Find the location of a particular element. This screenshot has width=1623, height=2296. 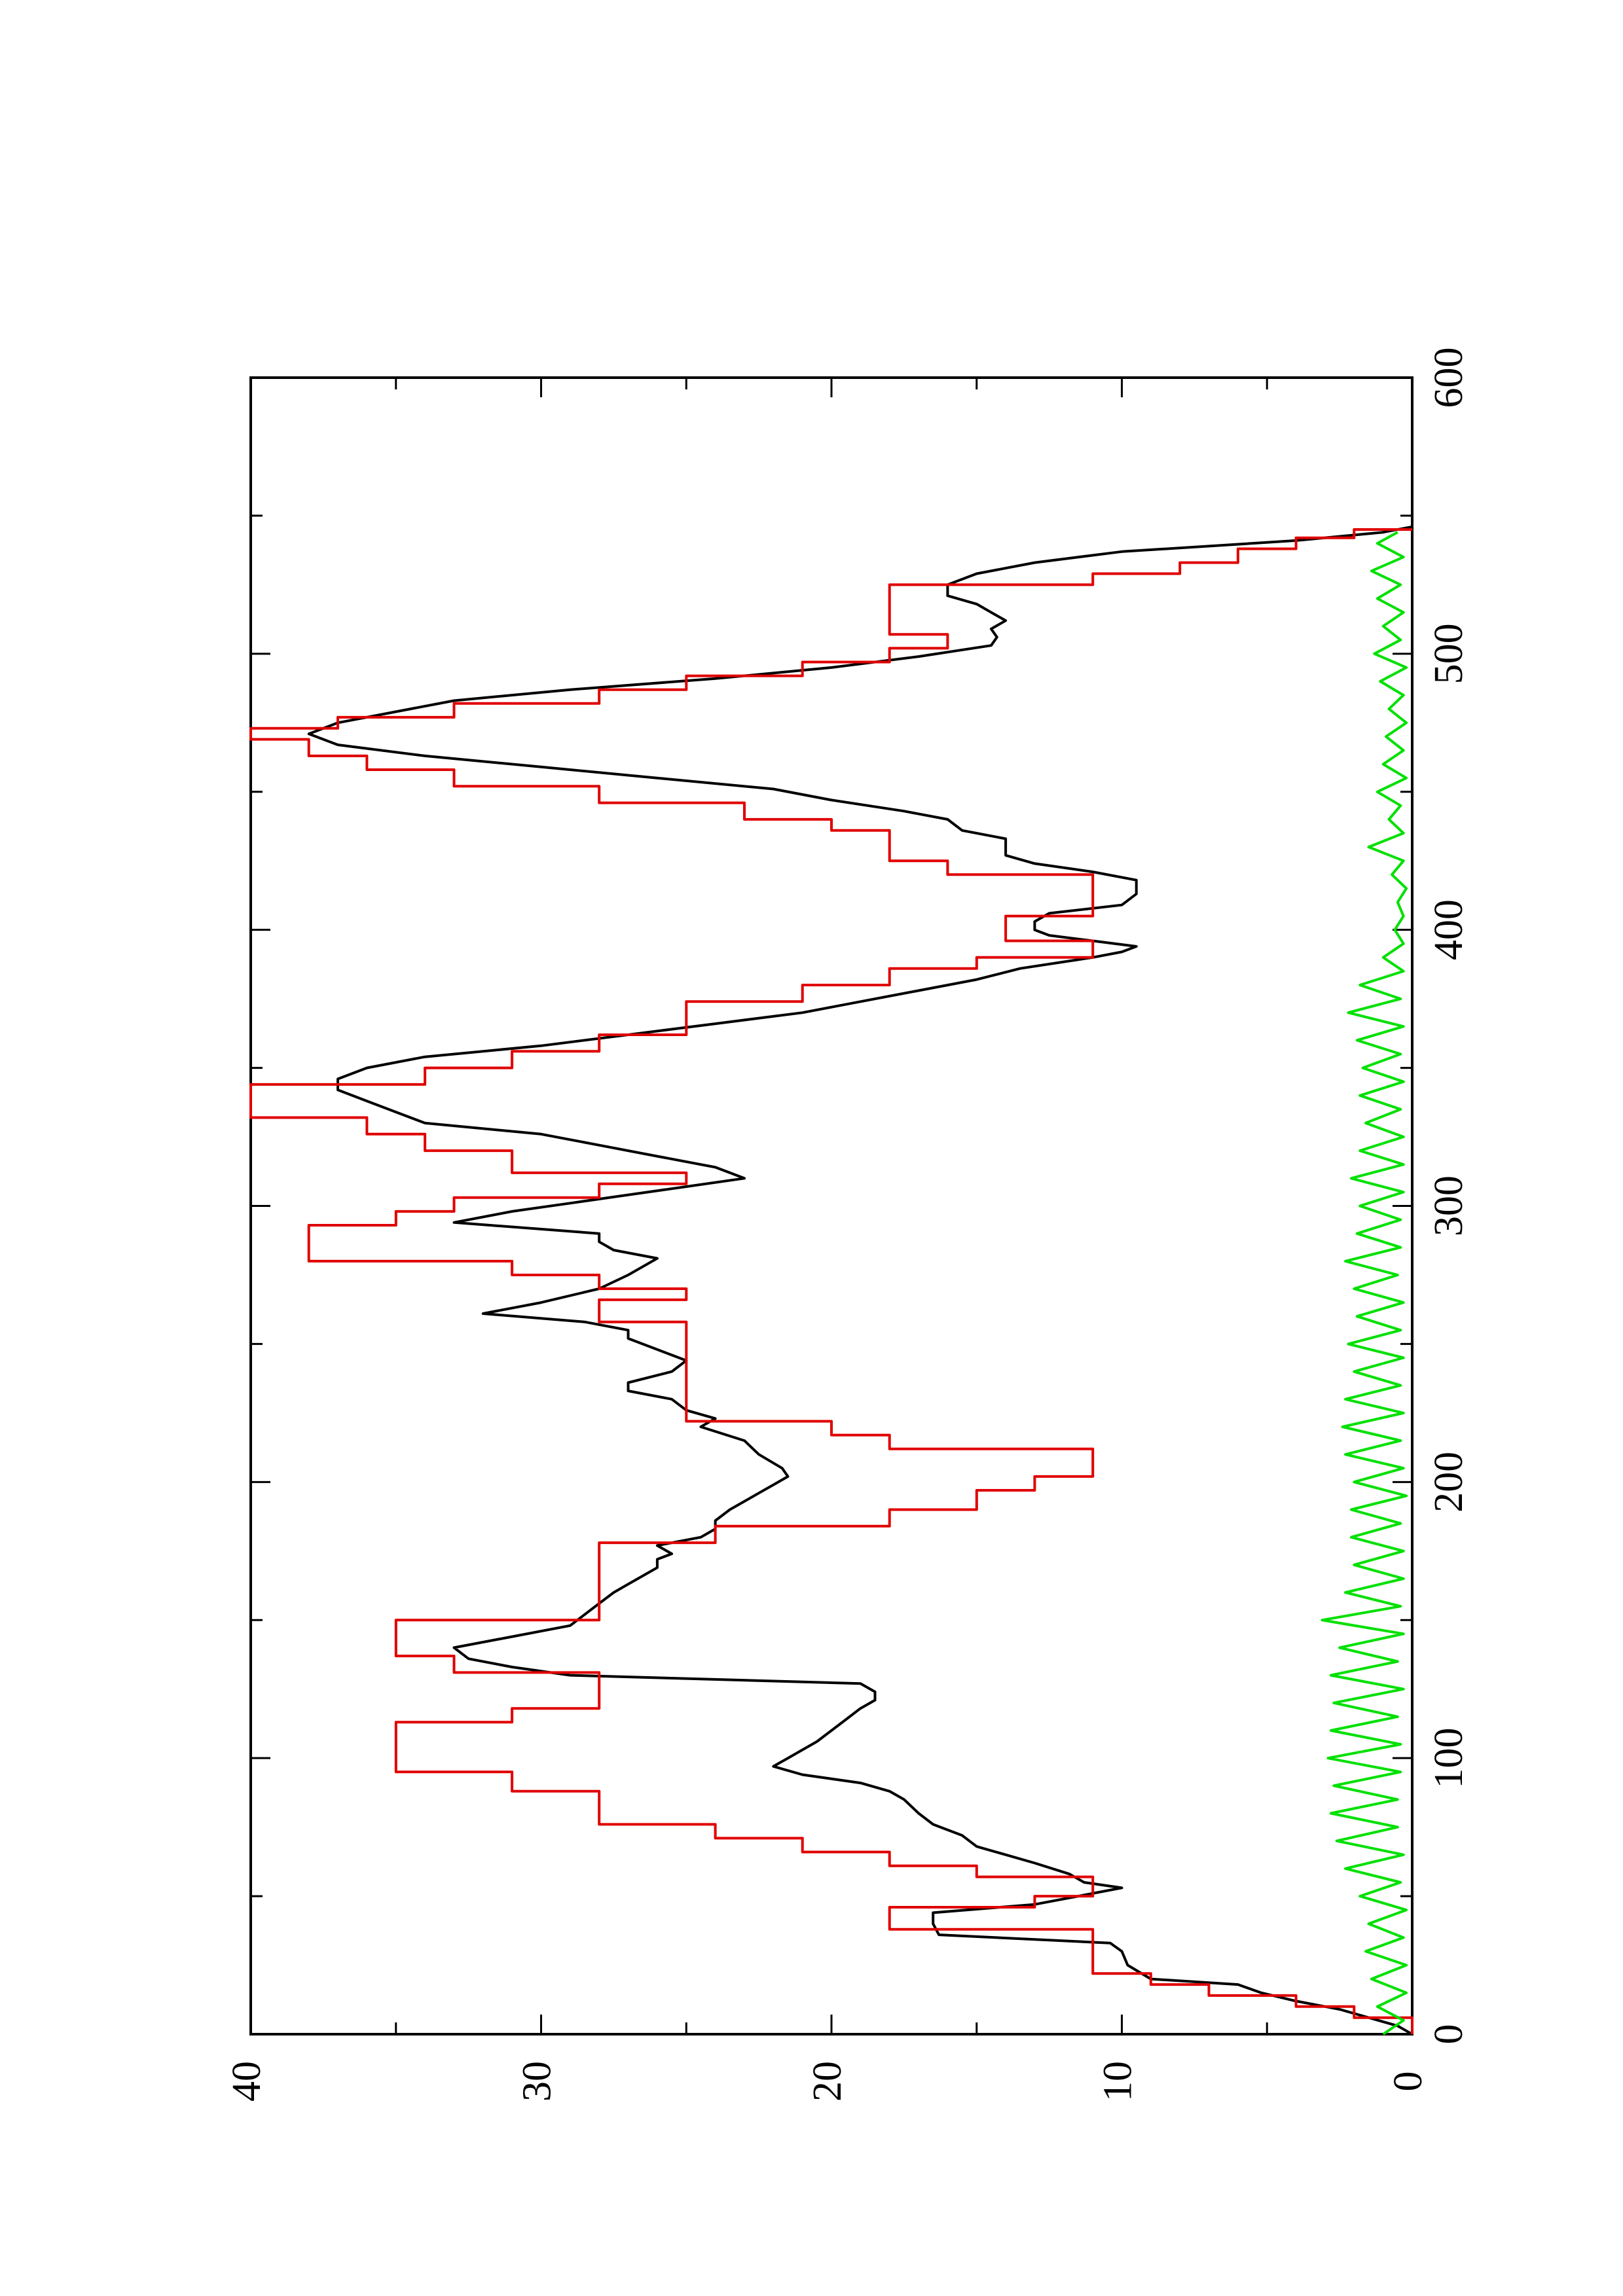

y-tick-label: 20 is located at coordinates (827, 2081).